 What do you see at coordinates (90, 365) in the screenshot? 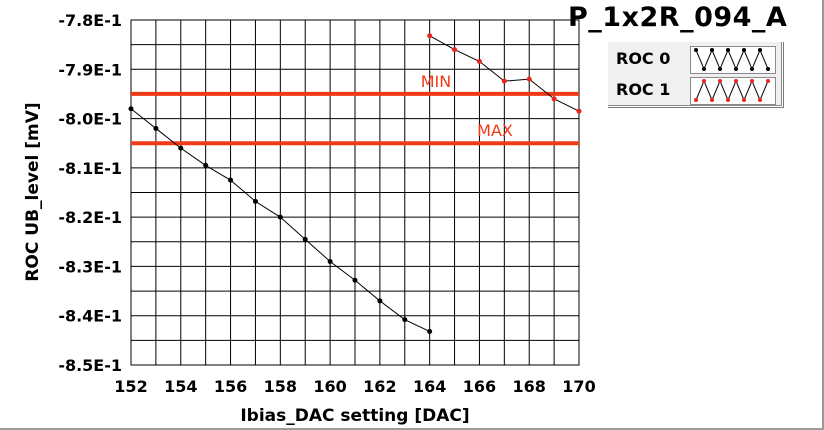
I see `y-tick-label: -8.5E-1` at bounding box center [90, 365].